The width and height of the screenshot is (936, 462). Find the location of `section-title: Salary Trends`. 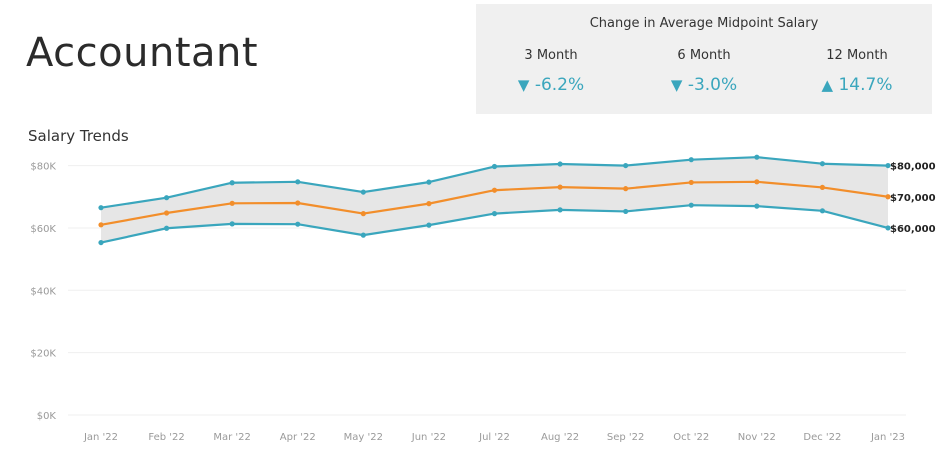

section-title: Salary Trends is located at coordinates (78, 136).